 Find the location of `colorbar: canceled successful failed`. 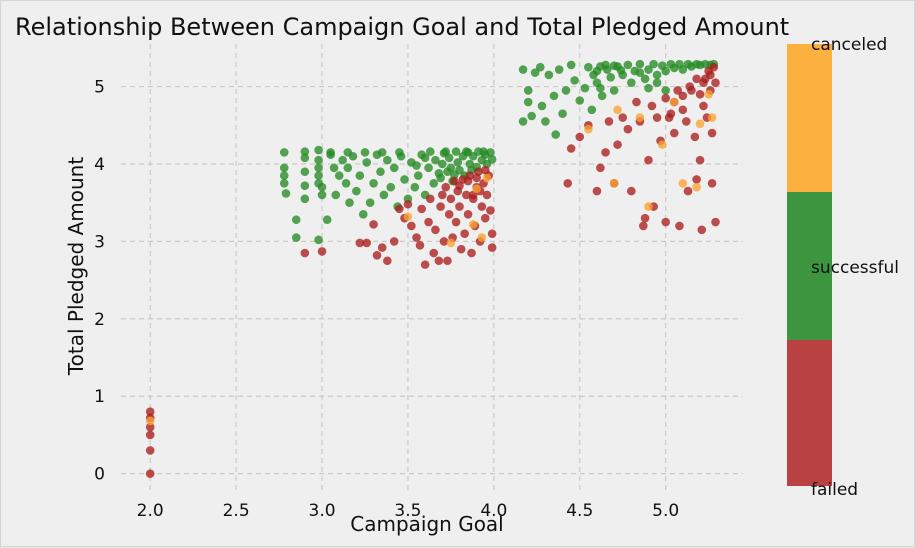

colorbar: canceled successful failed is located at coordinates (843, 267).